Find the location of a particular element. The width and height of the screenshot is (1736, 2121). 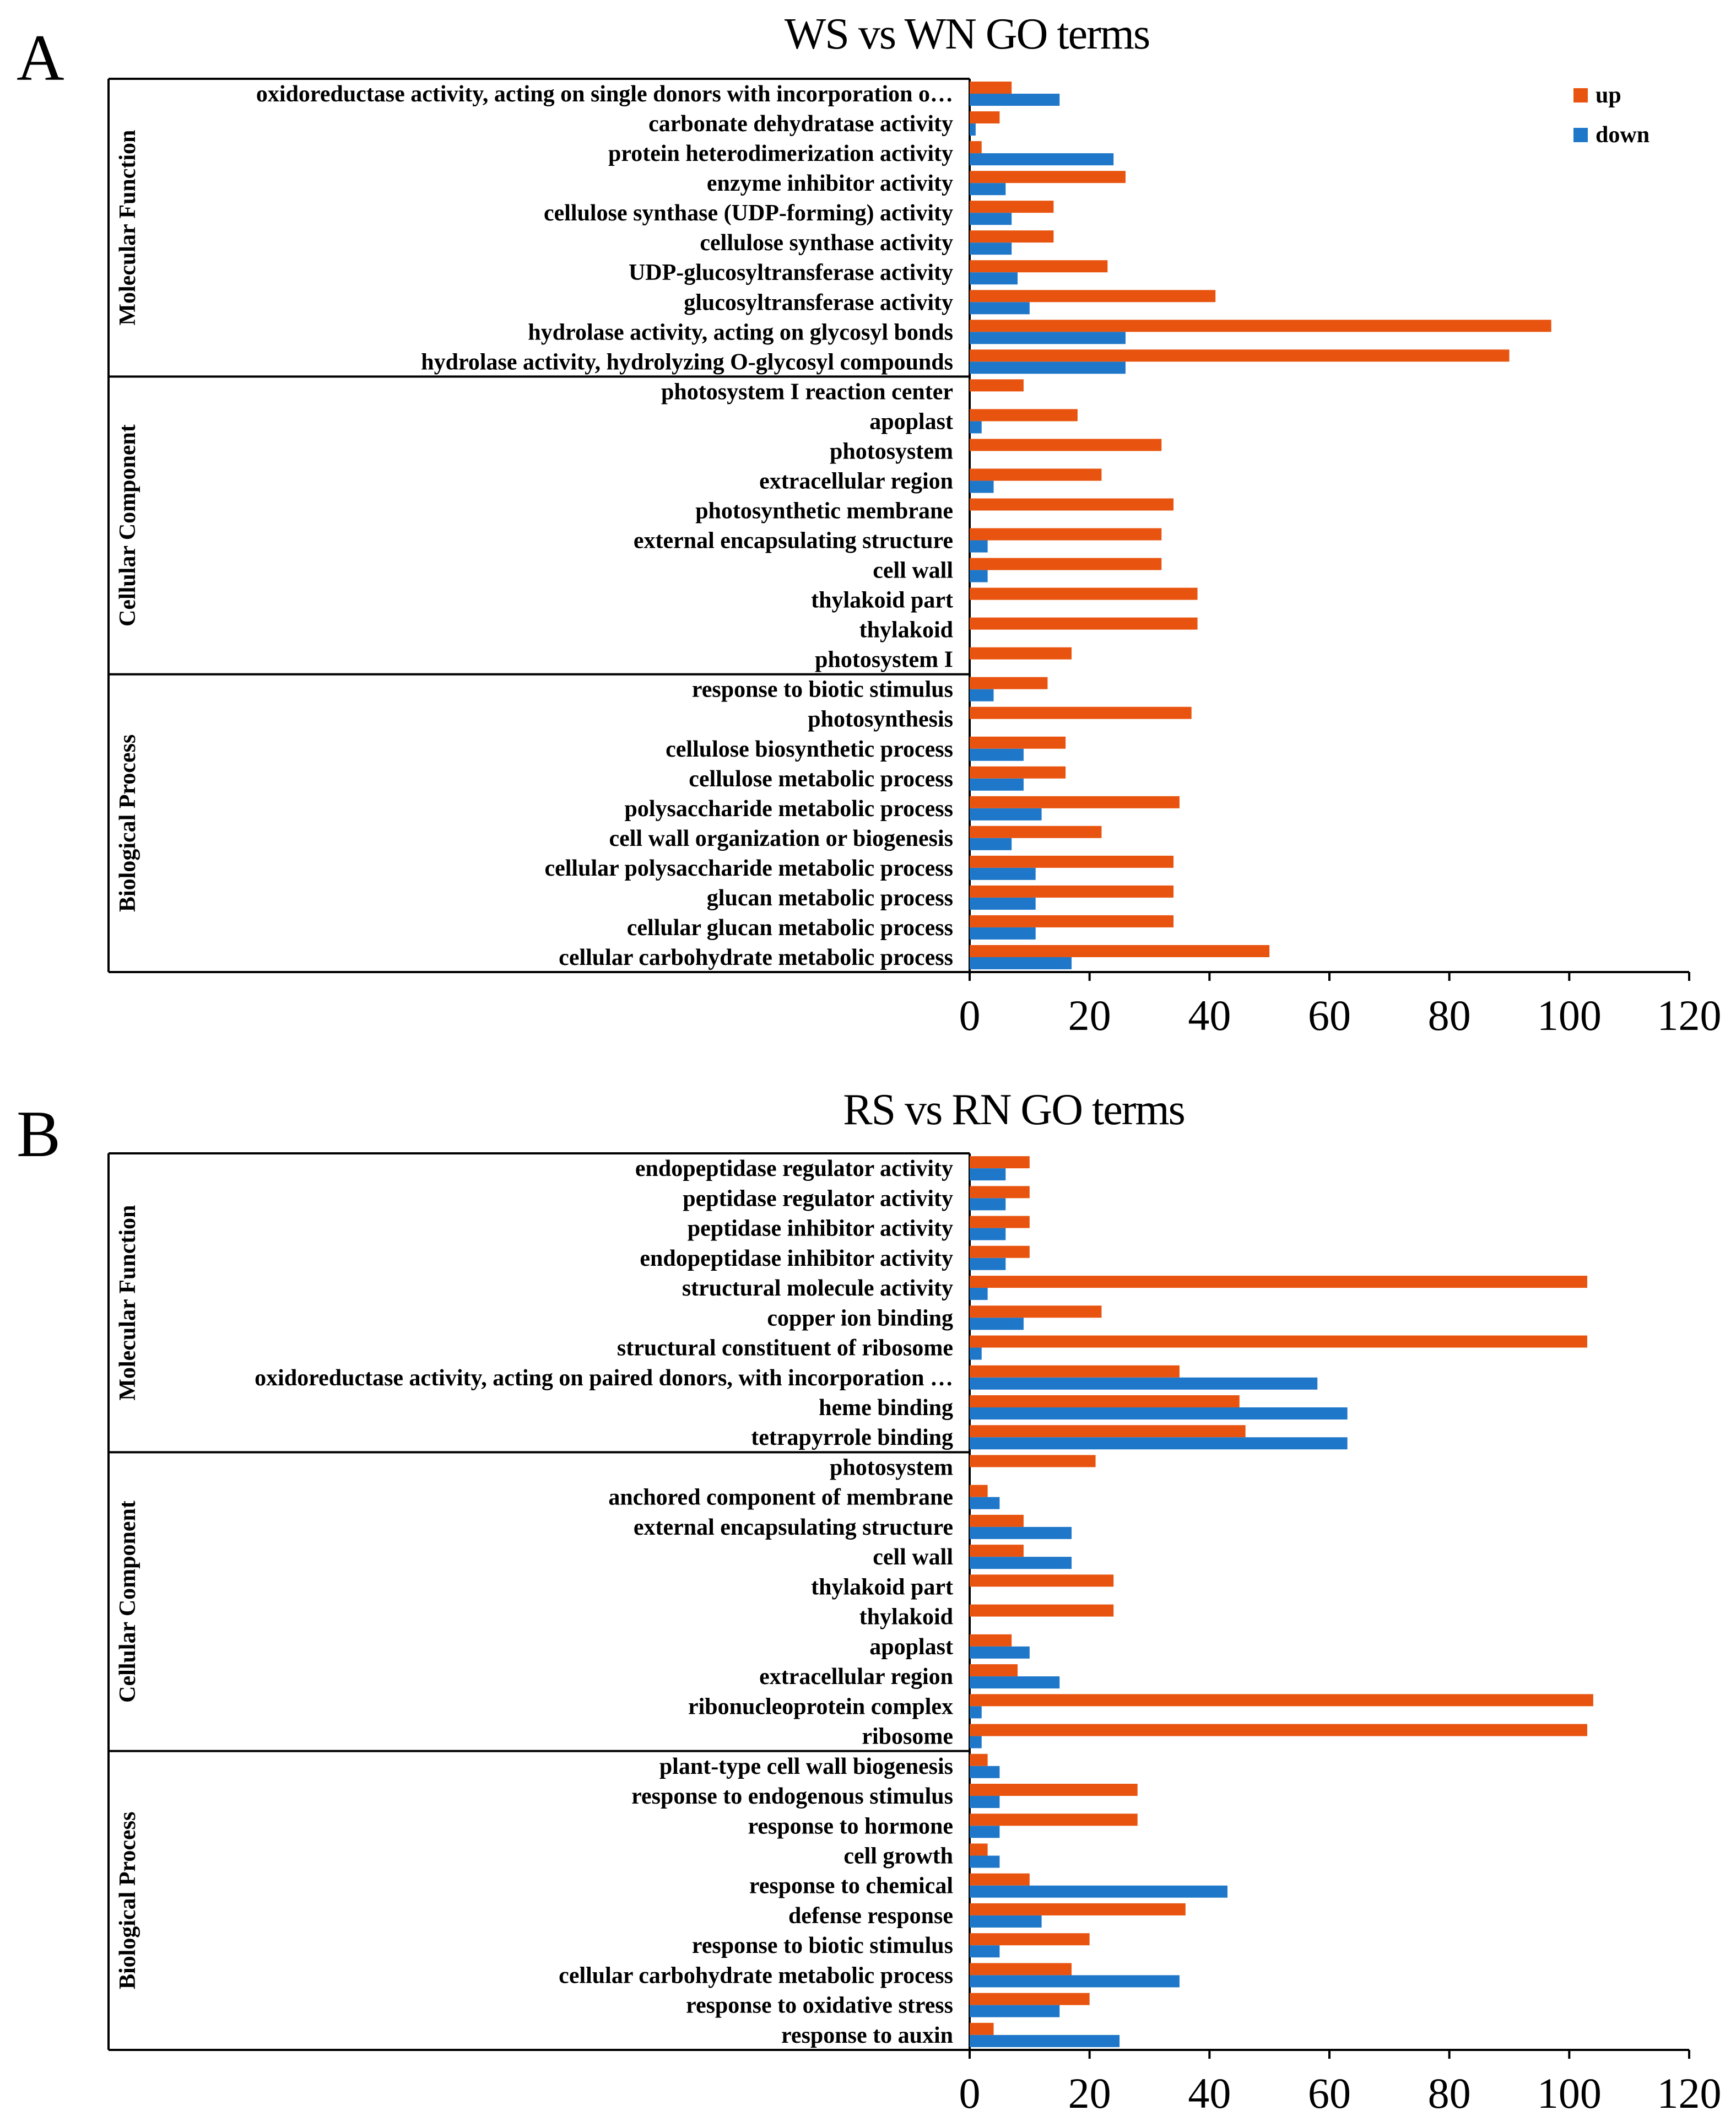

bar-up-tetrapyrrole-binding is located at coordinates (1108, 1431).